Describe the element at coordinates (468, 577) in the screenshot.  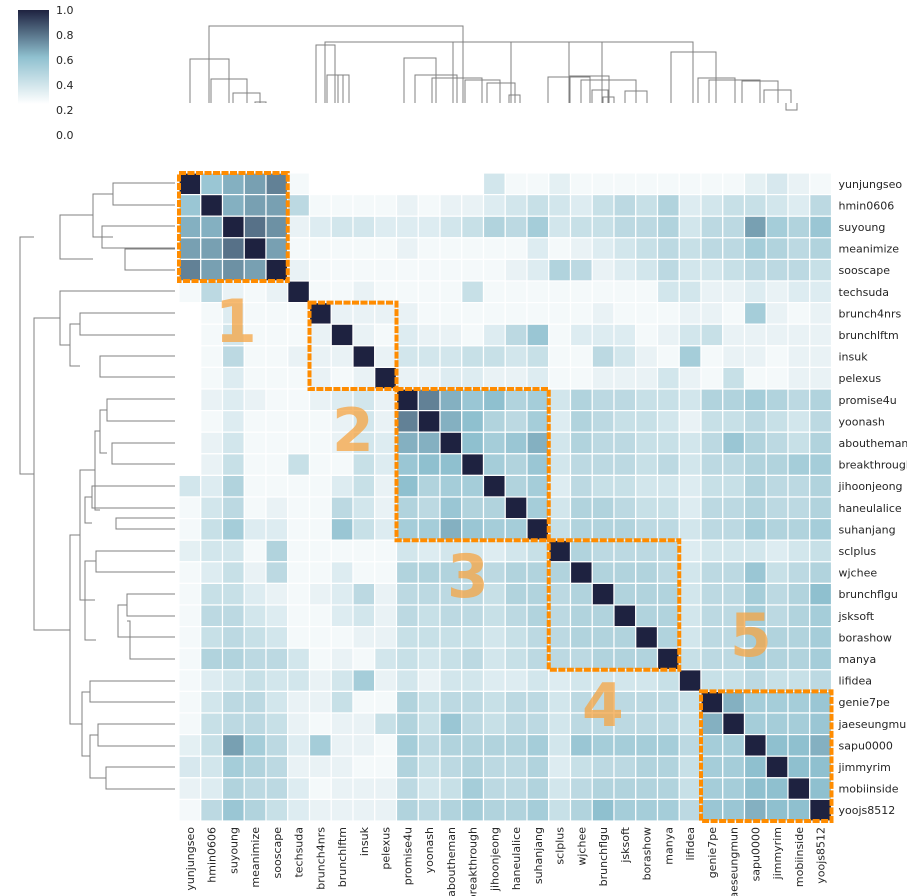
I see `cluster-number-3: 3` at that location.